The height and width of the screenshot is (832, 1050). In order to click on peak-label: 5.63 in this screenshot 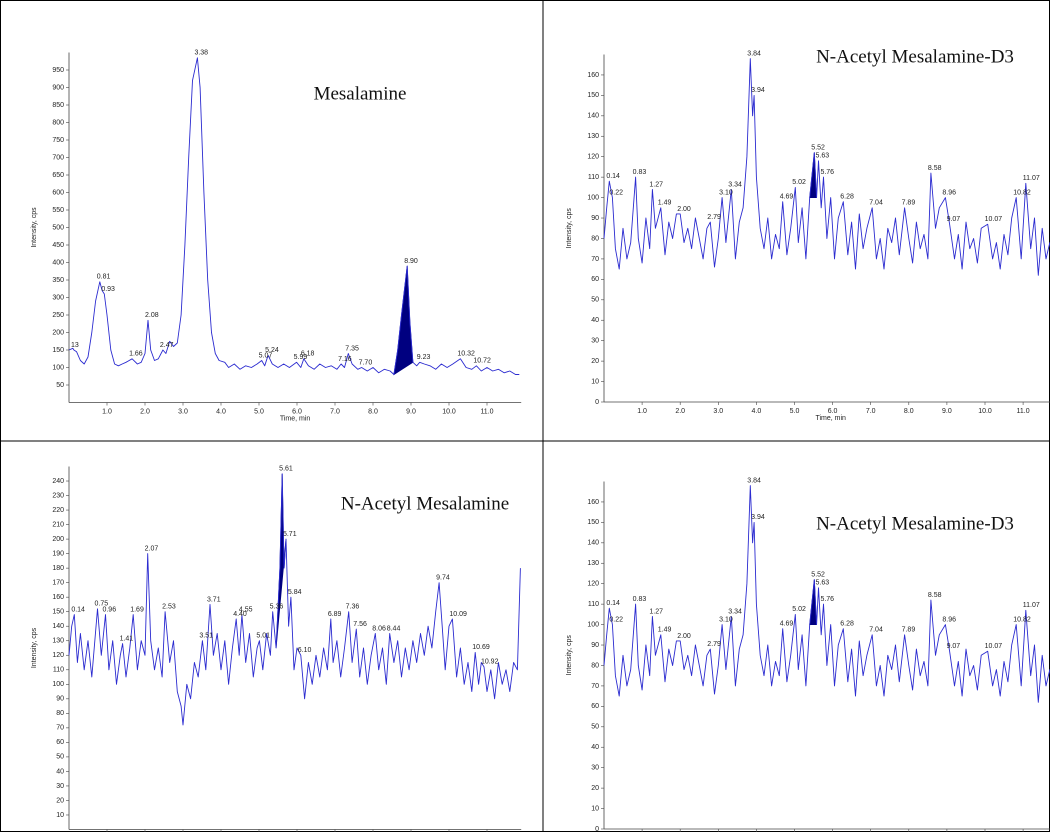, I will do `click(823, 156)`.